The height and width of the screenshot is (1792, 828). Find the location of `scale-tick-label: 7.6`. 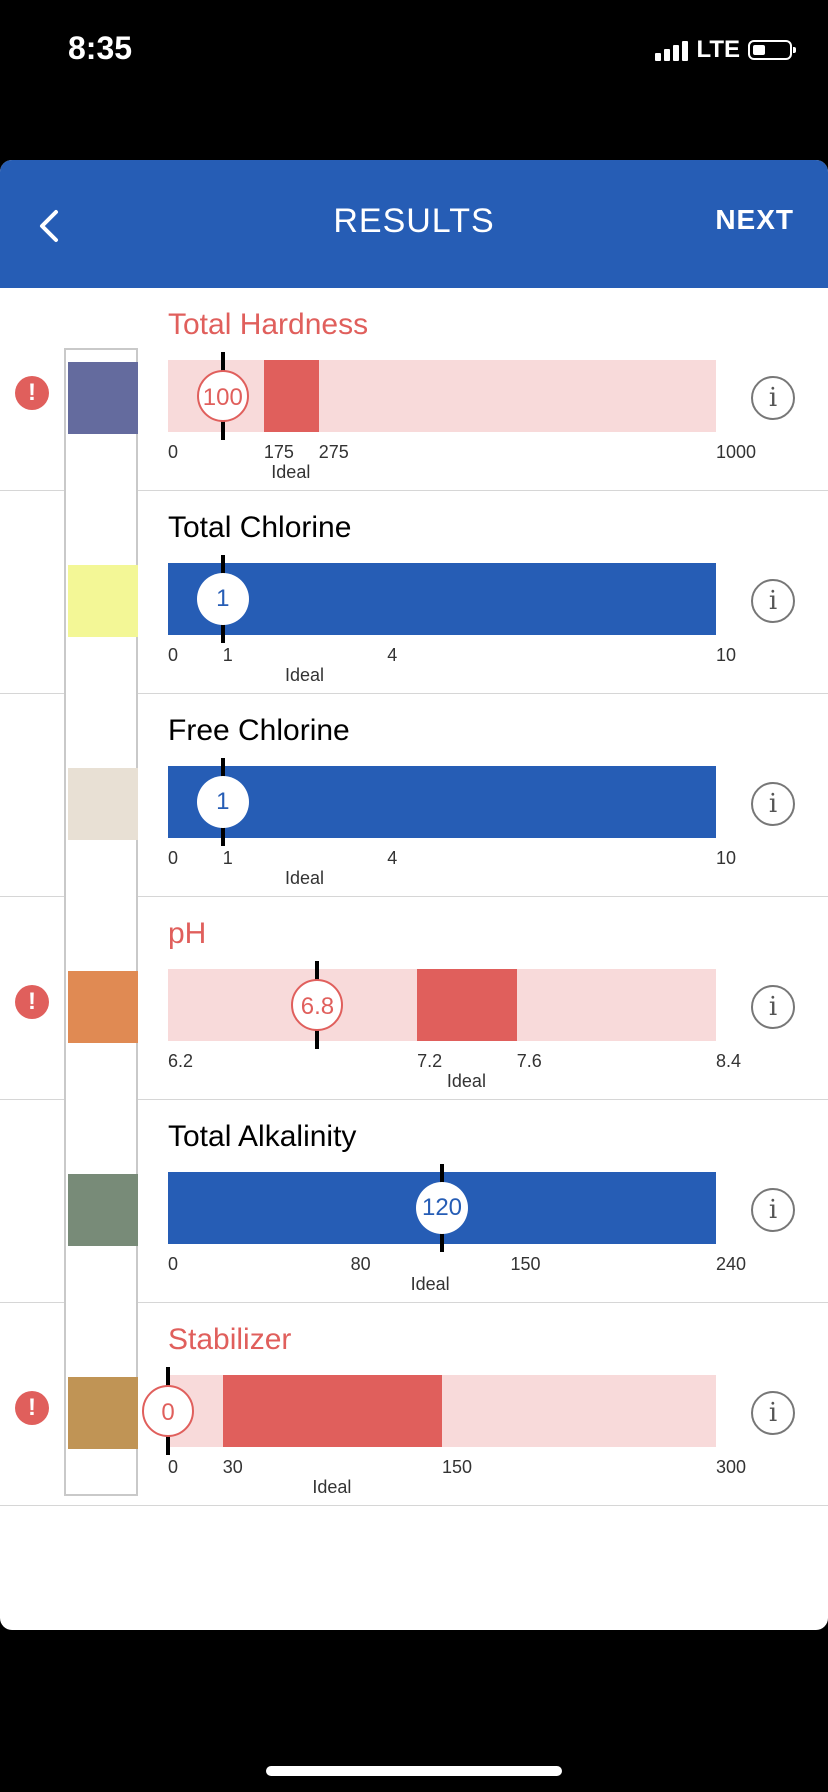

scale-tick-label: 7.6 is located at coordinates (529, 1061).